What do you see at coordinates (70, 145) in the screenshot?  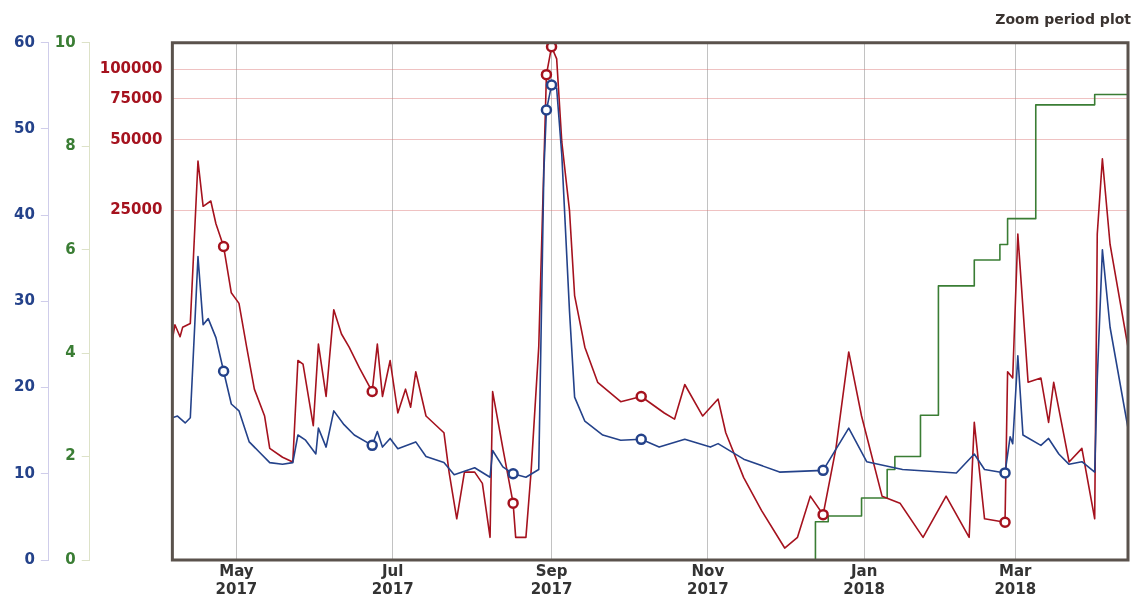 I see `y3-tick-label: 8` at bounding box center [70, 145].